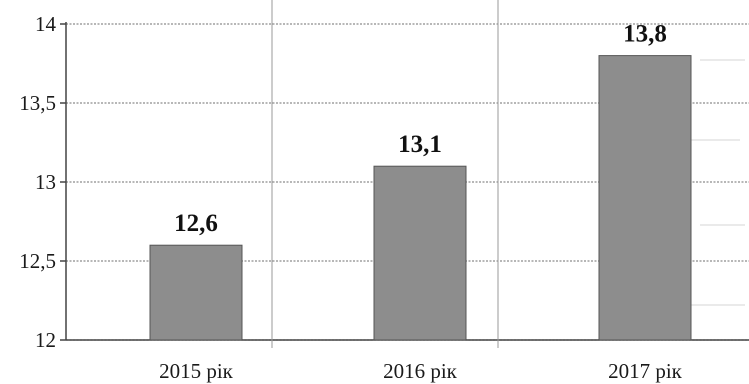 Image resolution: width=749 pixels, height=384 pixels. I want to click on data-label: 13,1, so click(420, 144).